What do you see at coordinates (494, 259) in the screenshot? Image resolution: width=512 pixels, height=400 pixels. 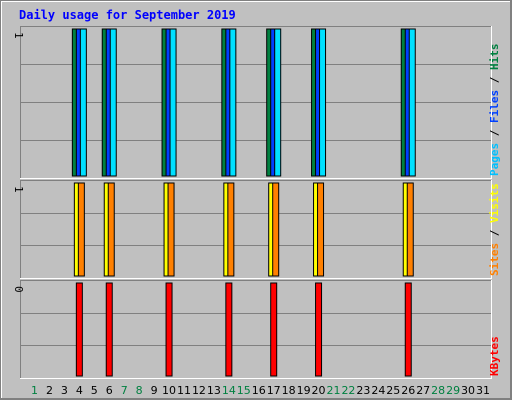 I see `legend-part: Sites` at bounding box center [494, 259].